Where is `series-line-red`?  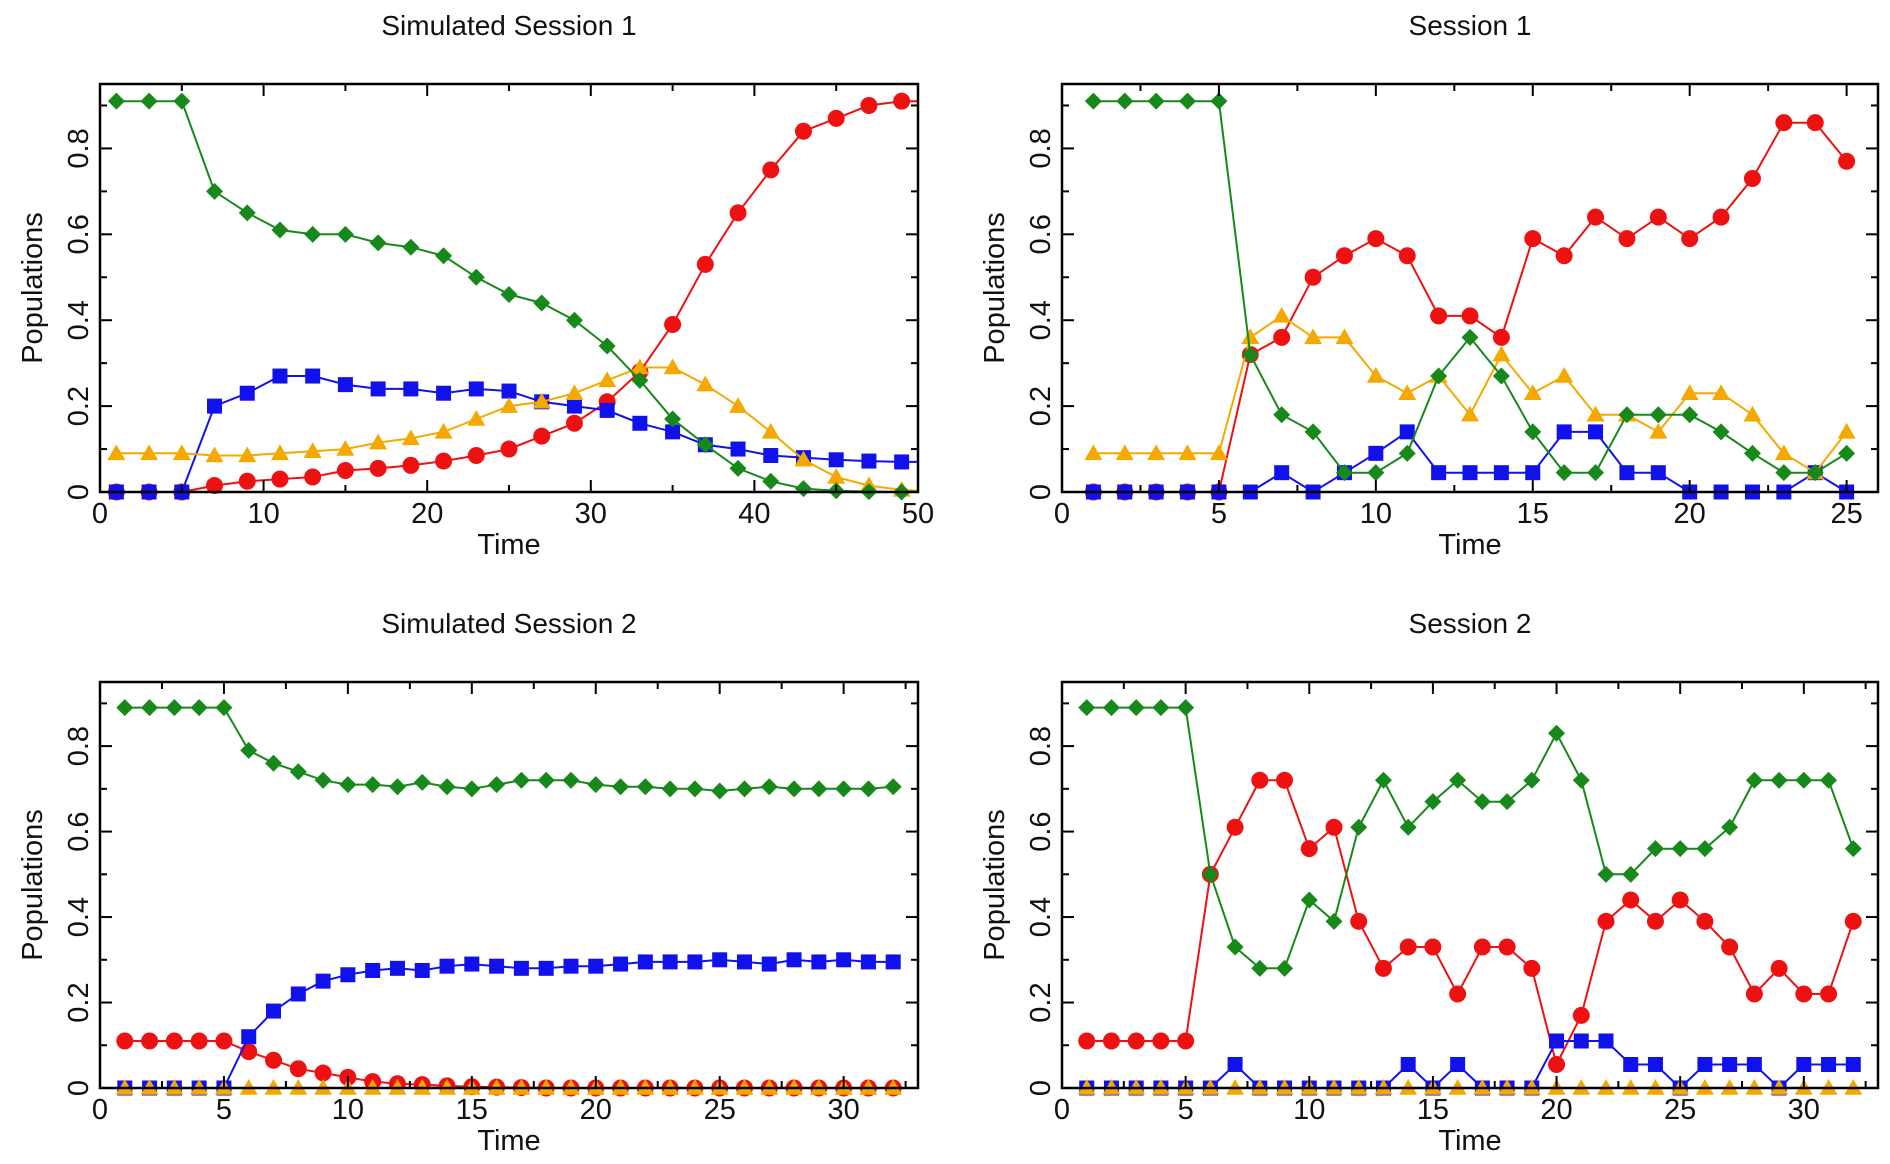 series-line-red is located at coordinates (1470, 307).